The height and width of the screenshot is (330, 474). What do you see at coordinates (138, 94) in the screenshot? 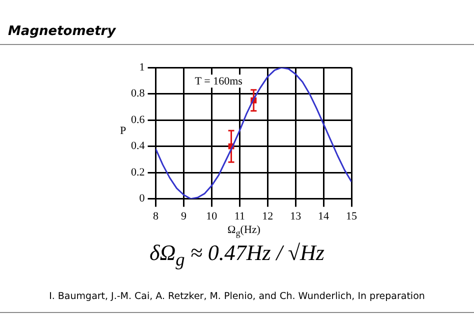
I see `y-tick-label: 0.8` at bounding box center [138, 94].